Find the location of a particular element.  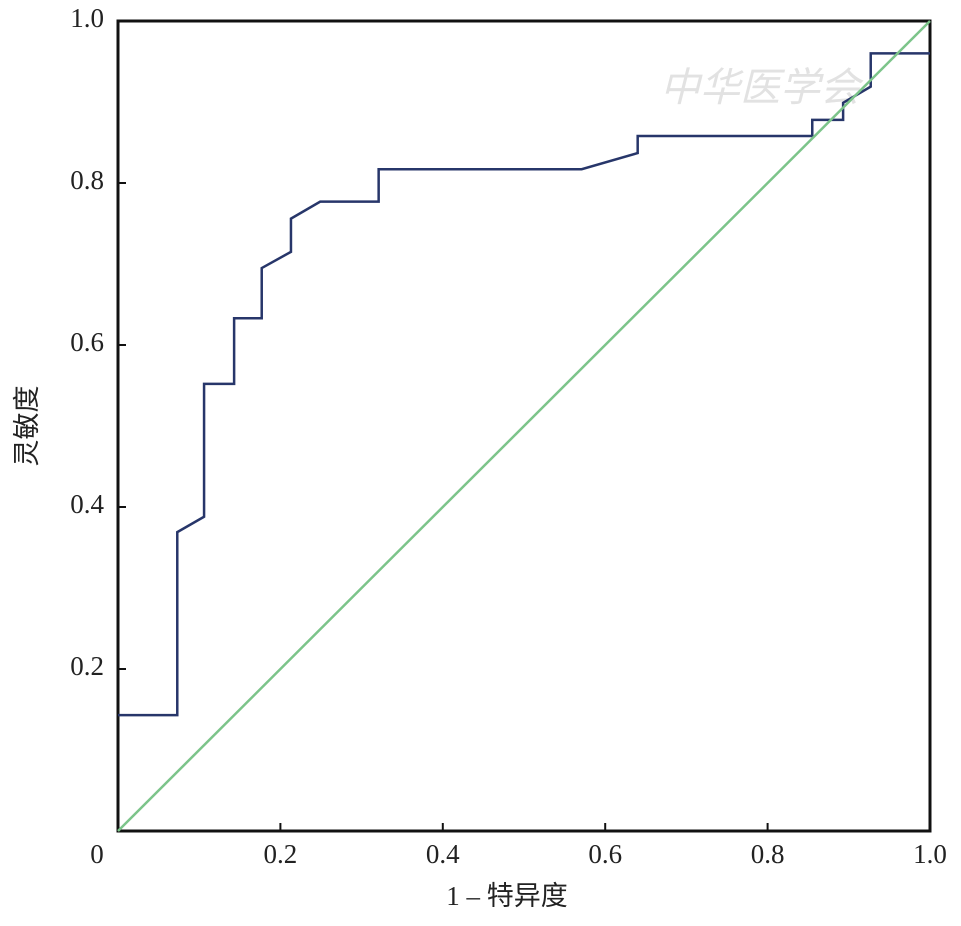

y-tick-label: 1.0 is located at coordinates (87, 18).